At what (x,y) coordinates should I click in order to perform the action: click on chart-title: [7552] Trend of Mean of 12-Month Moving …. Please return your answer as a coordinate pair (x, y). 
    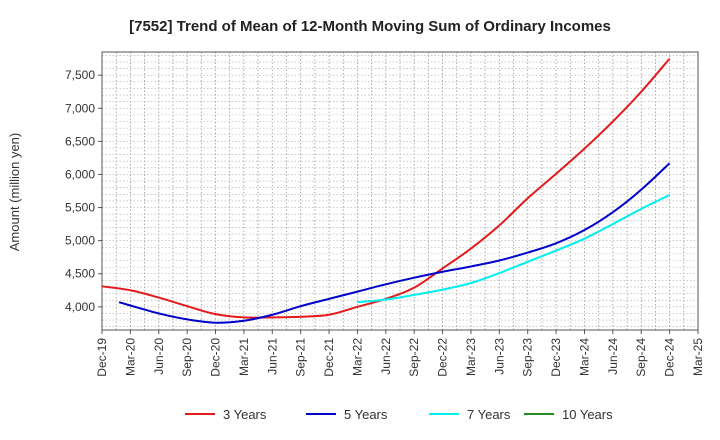
    Looking at the image, I should click on (370, 26).